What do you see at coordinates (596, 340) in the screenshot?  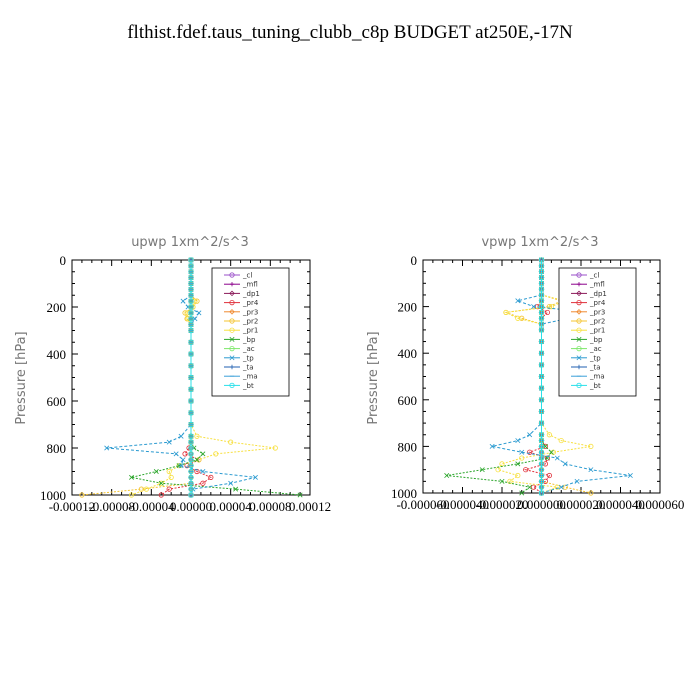 I see `legend-label: _bp` at bounding box center [596, 340].